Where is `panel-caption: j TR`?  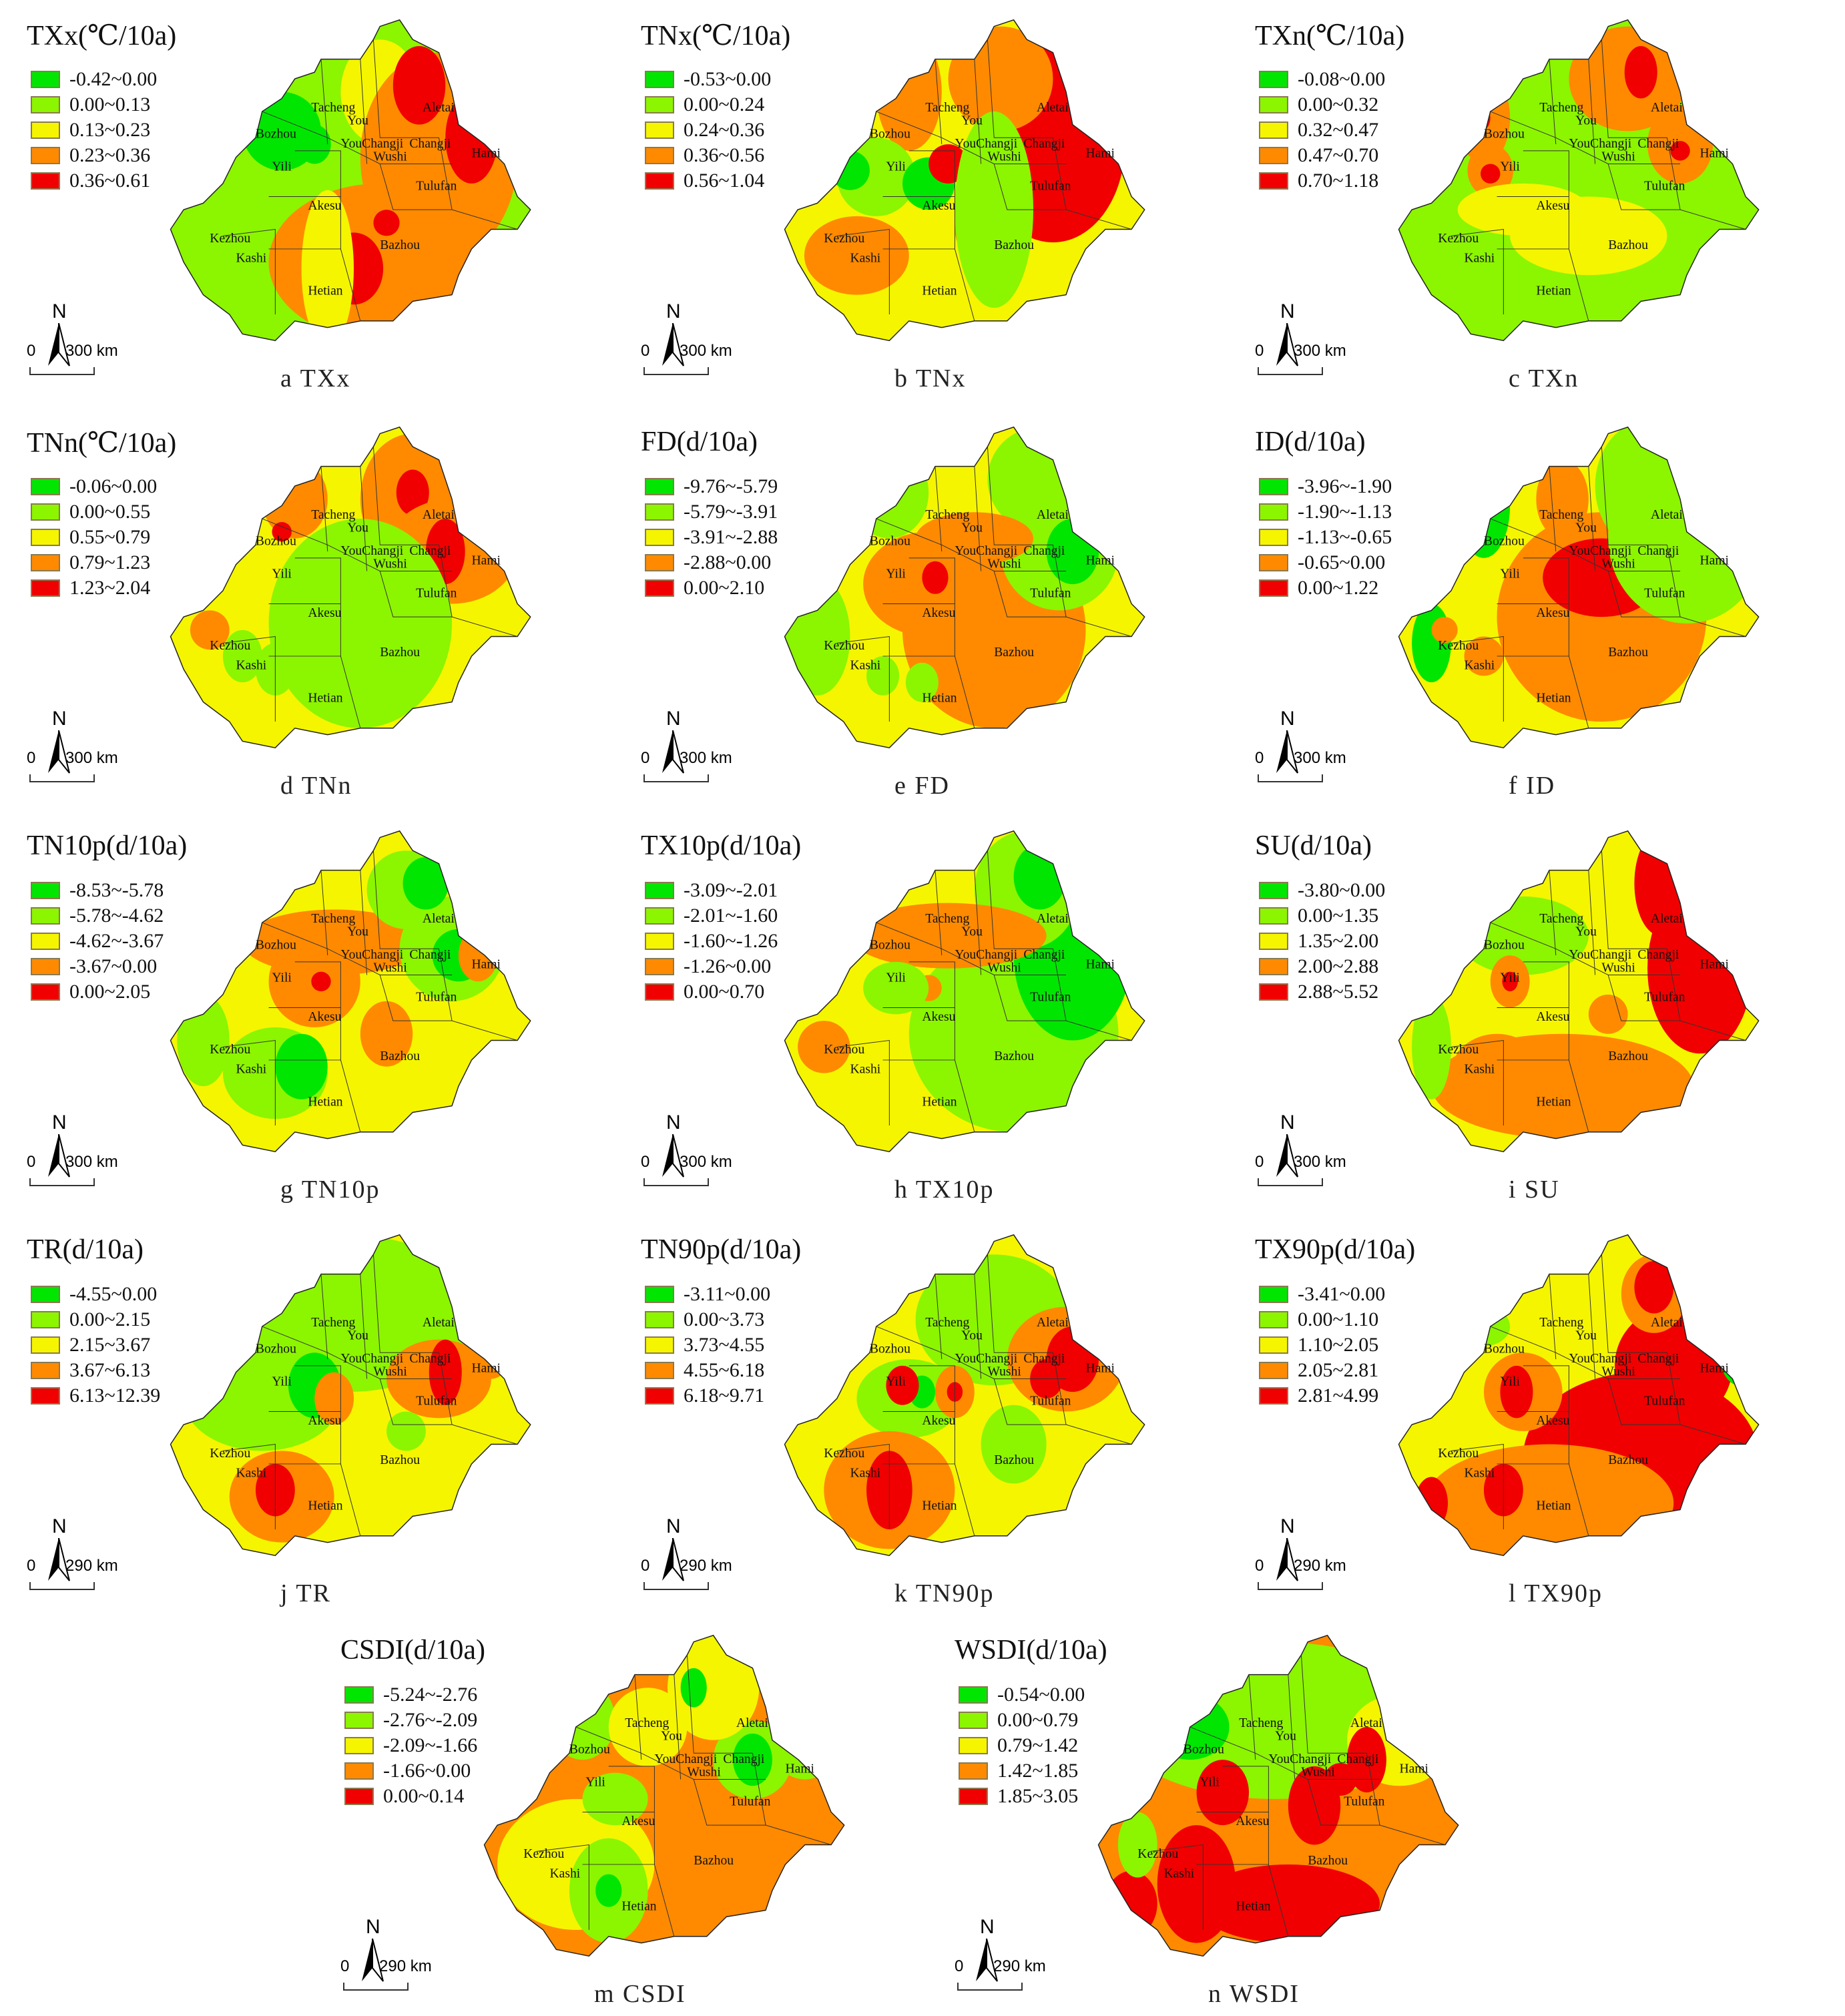 panel-caption: j TR is located at coordinates (306, 1593).